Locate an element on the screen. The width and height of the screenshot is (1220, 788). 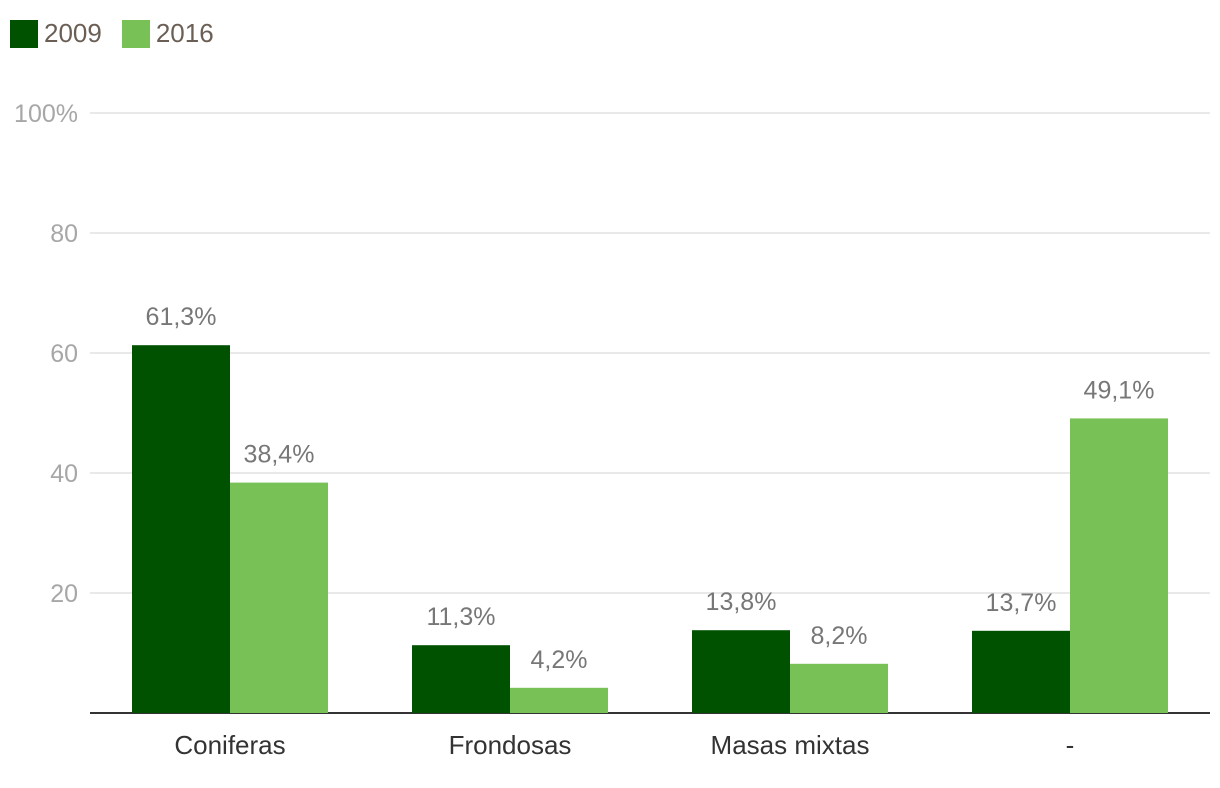
chart-legend: 2009 2016 is located at coordinates (122, 33).